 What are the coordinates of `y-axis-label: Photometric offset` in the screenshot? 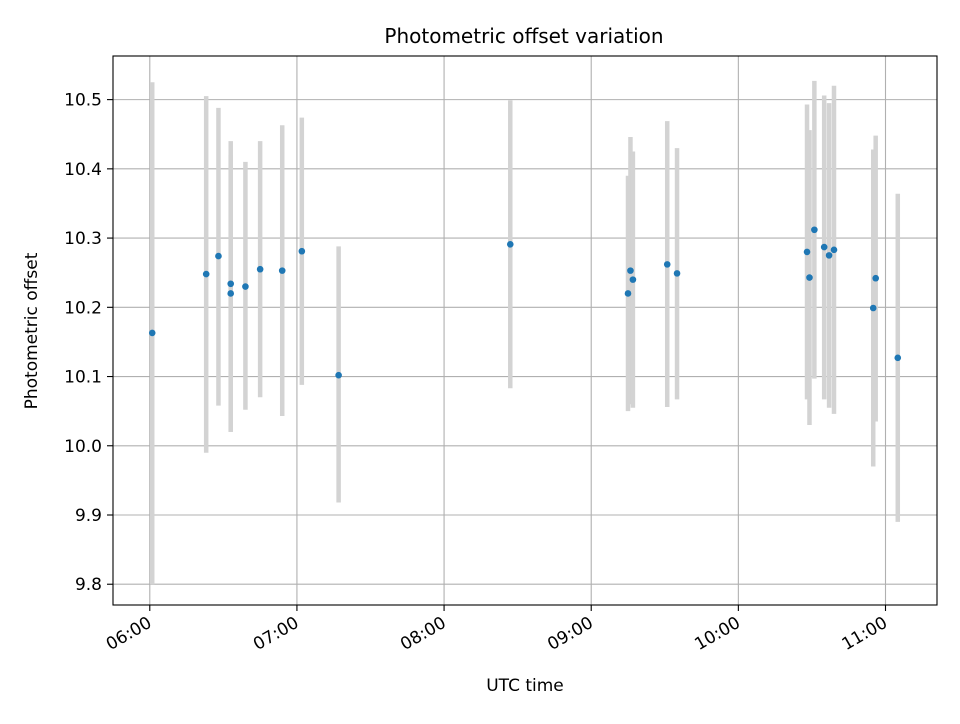 It's located at (32, 330).